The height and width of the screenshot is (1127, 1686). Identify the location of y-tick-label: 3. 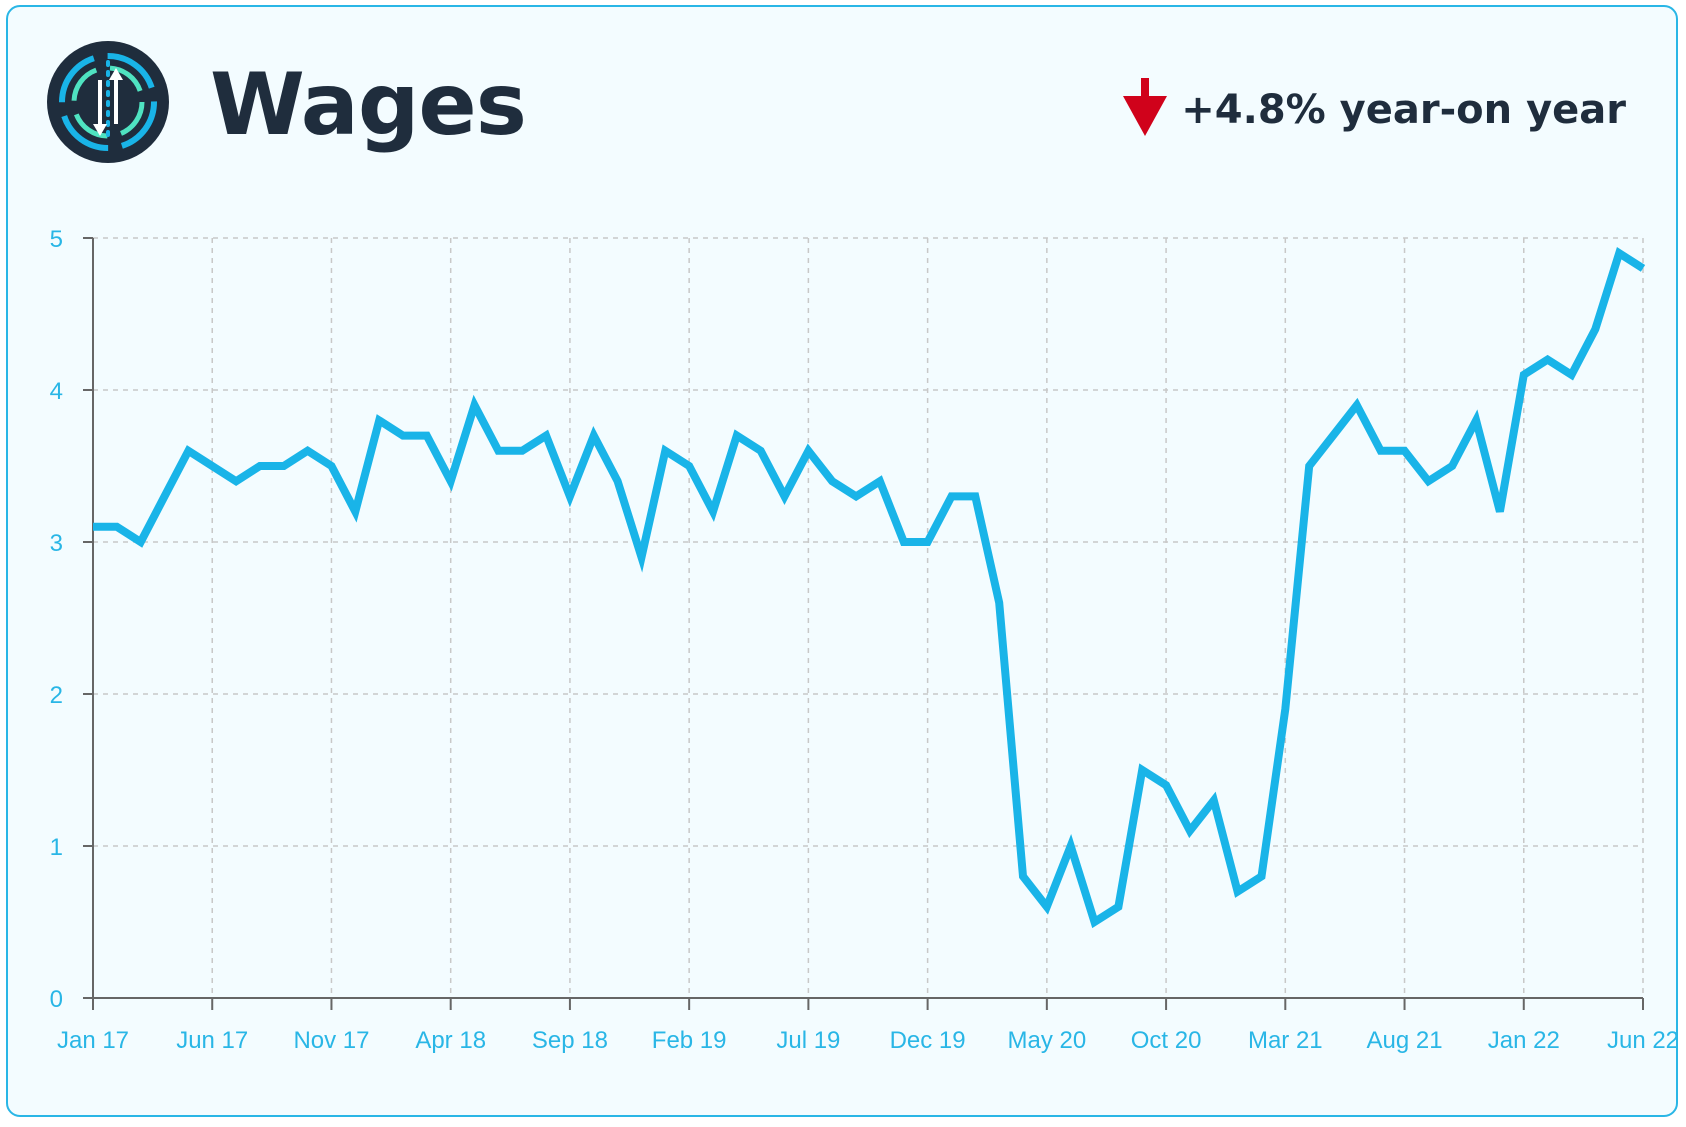
(56, 543).